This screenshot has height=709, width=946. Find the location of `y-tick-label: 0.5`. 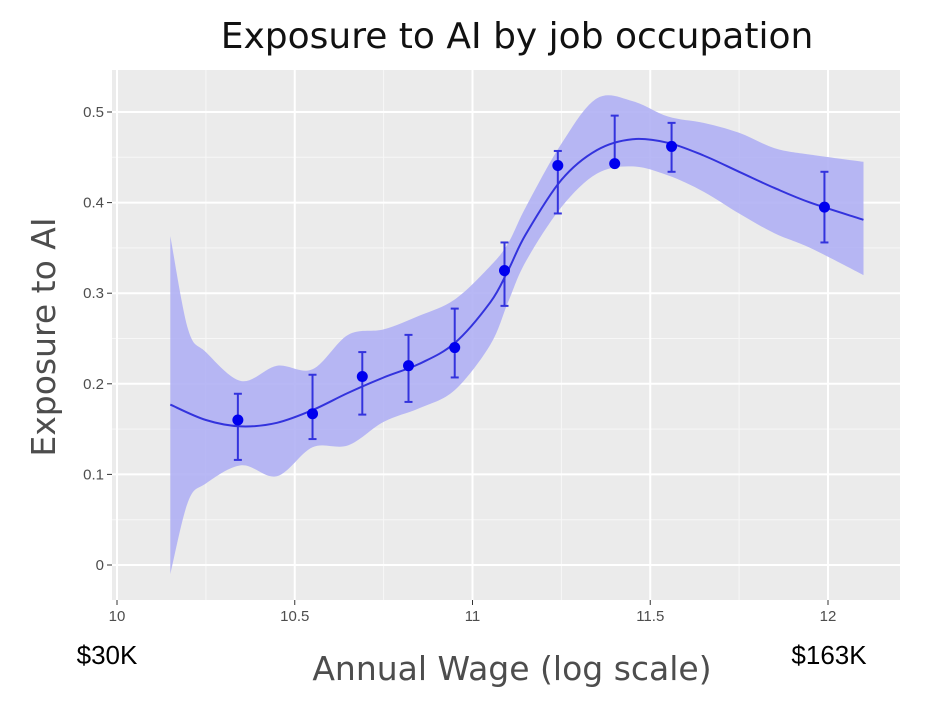

y-tick-label: 0.5 is located at coordinates (93, 112).